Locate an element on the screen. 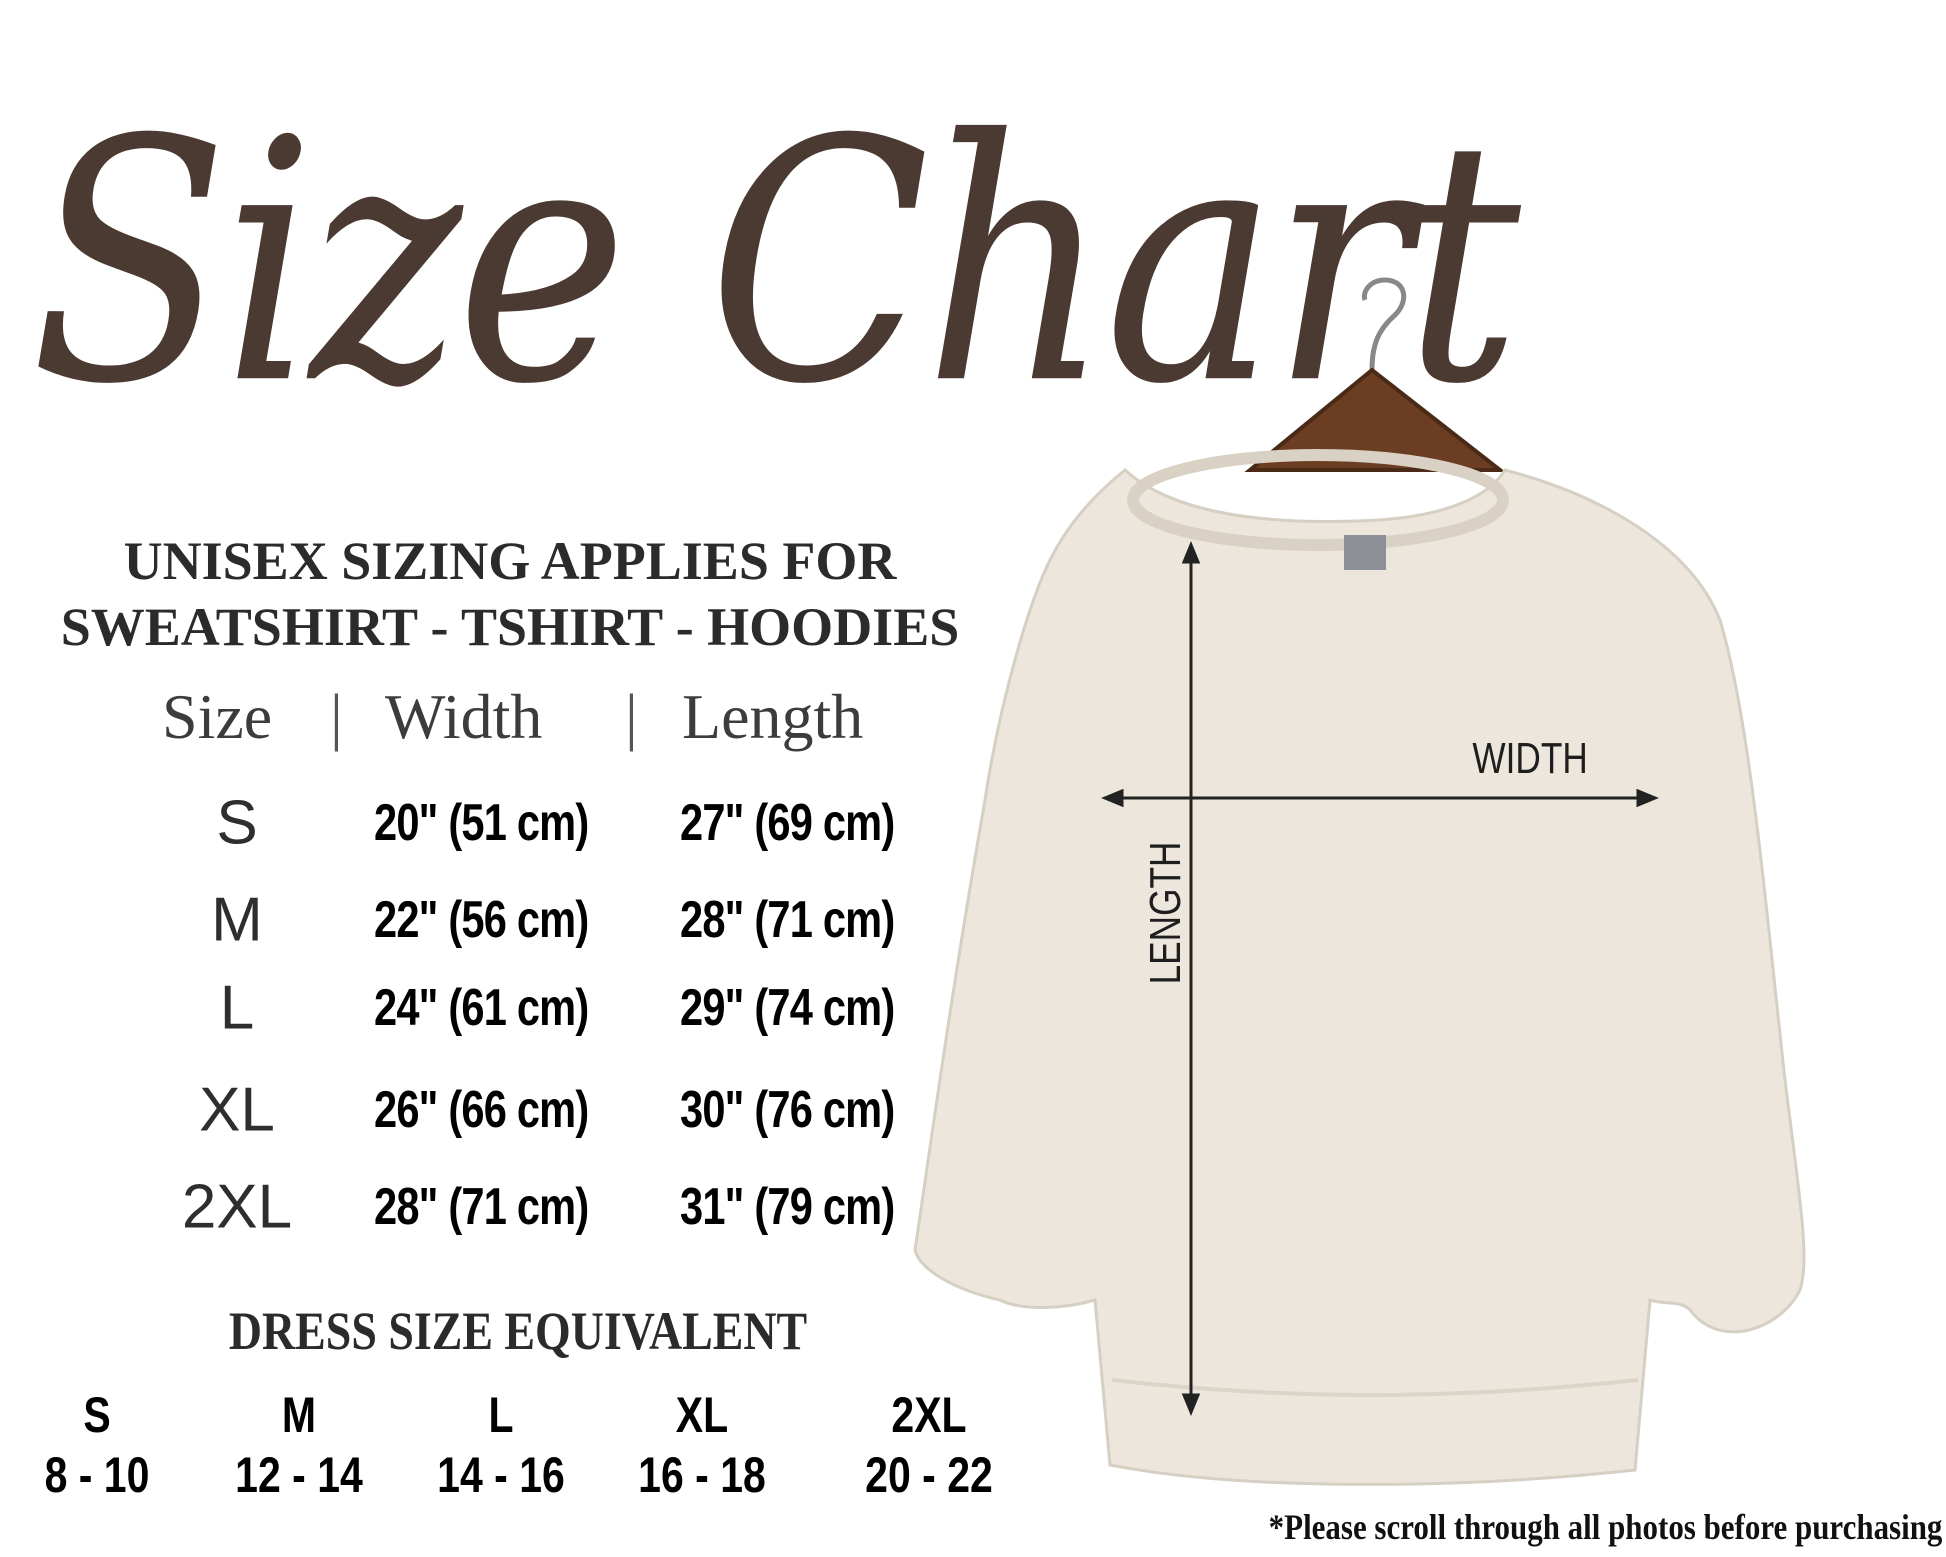 This screenshot has width=1946, height=1557. row-size: M is located at coordinates (237, 920).